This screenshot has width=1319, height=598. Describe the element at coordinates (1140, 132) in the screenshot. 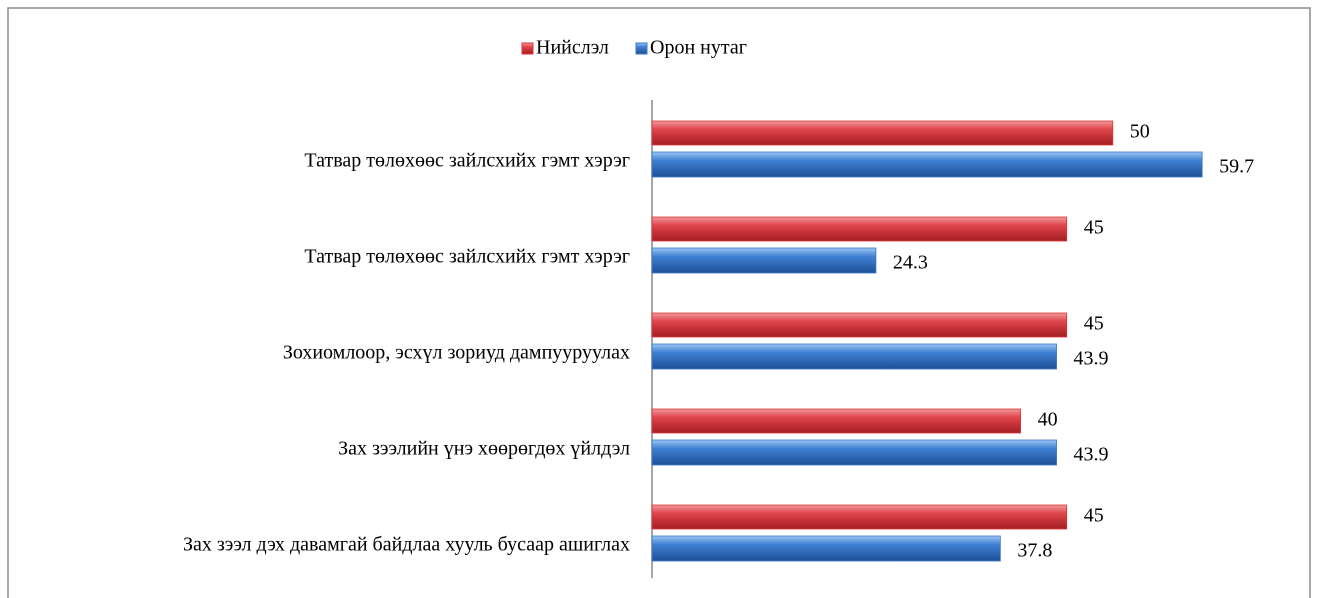

I see `value-label: 50` at that location.